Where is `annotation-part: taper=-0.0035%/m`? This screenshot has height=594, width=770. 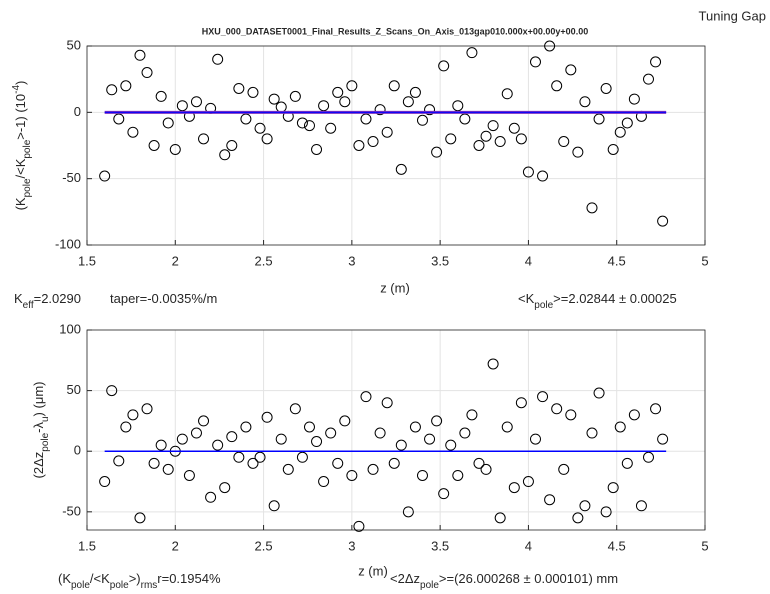 annotation-part: taper=-0.0035%/m is located at coordinates (163, 298).